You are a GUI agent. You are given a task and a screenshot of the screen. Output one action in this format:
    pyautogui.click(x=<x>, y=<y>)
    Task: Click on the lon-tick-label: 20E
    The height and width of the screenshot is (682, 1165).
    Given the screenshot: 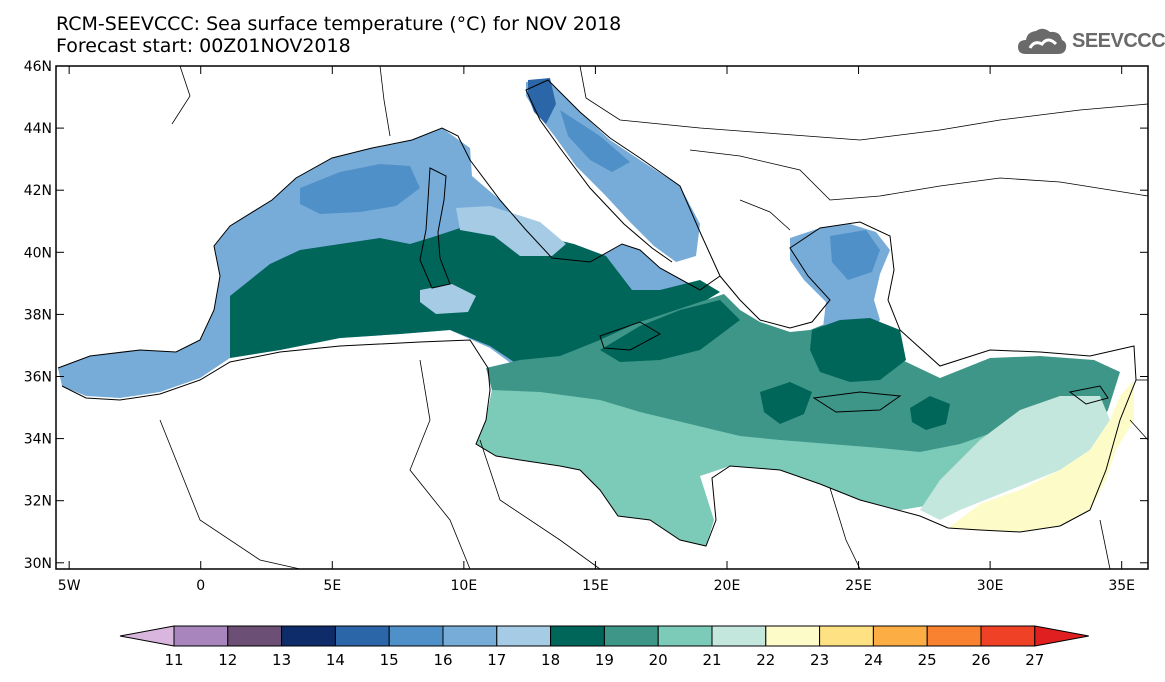 What is the action you would take?
    pyautogui.click(x=727, y=586)
    